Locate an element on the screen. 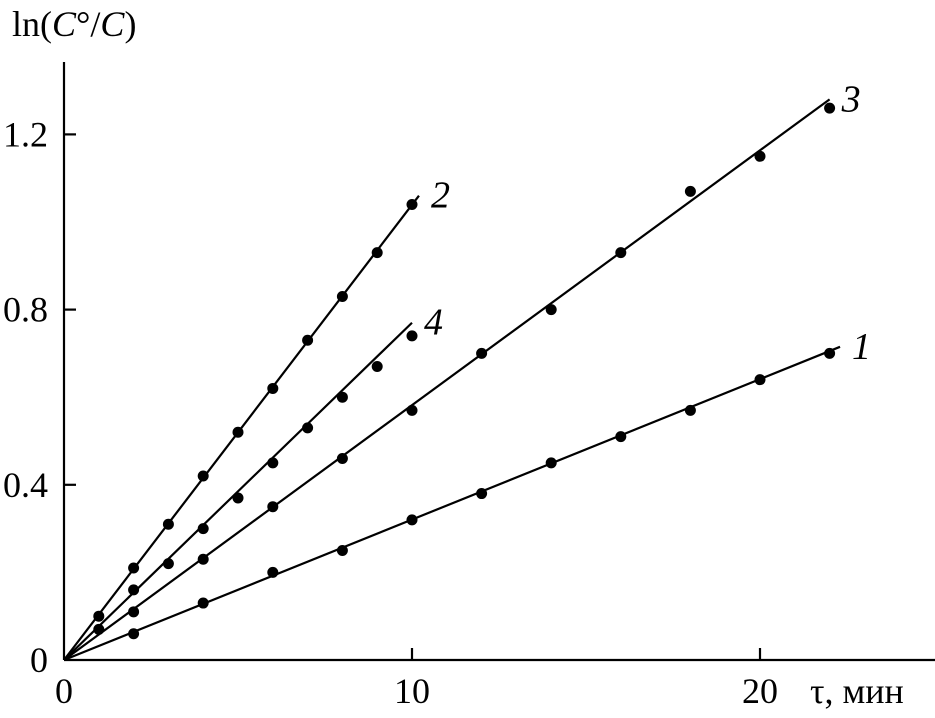 The width and height of the screenshot is (935, 718). y-tick-label: 0 is located at coordinates (39, 660).